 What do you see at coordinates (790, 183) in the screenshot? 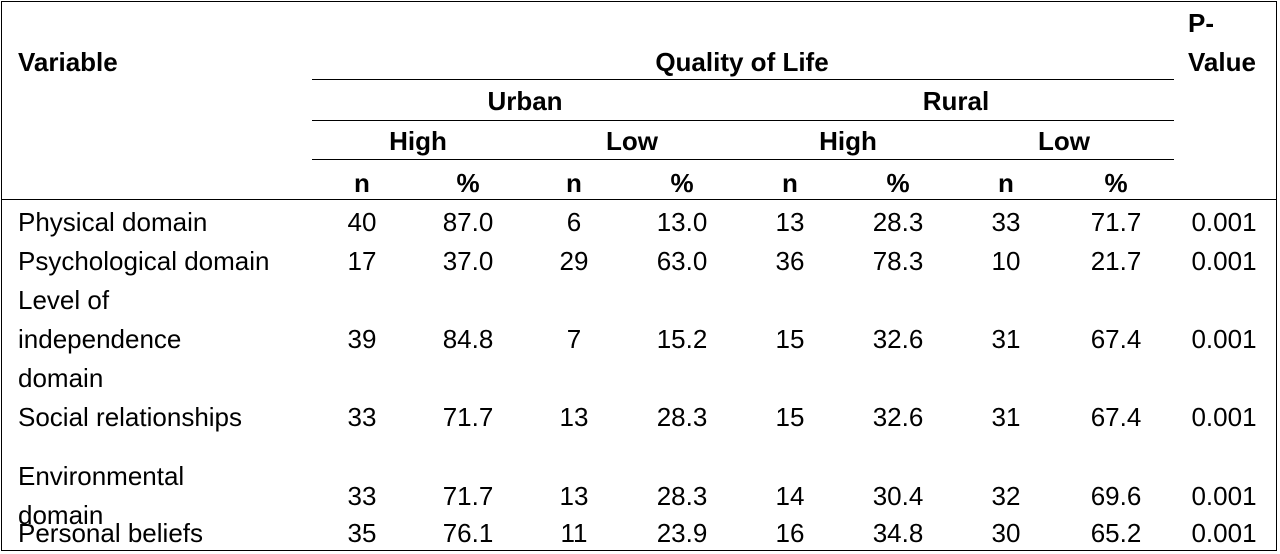
I see `header-n-3: n` at bounding box center [790, 183].